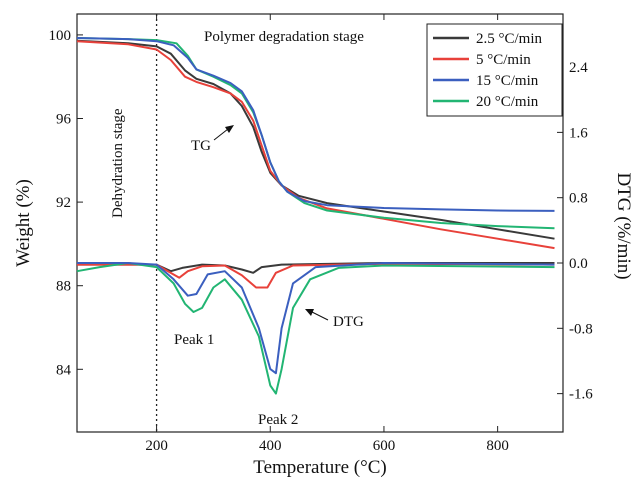  I want to click on annotation-dehydration-stage: Dehydration stage, so click(118, 163).